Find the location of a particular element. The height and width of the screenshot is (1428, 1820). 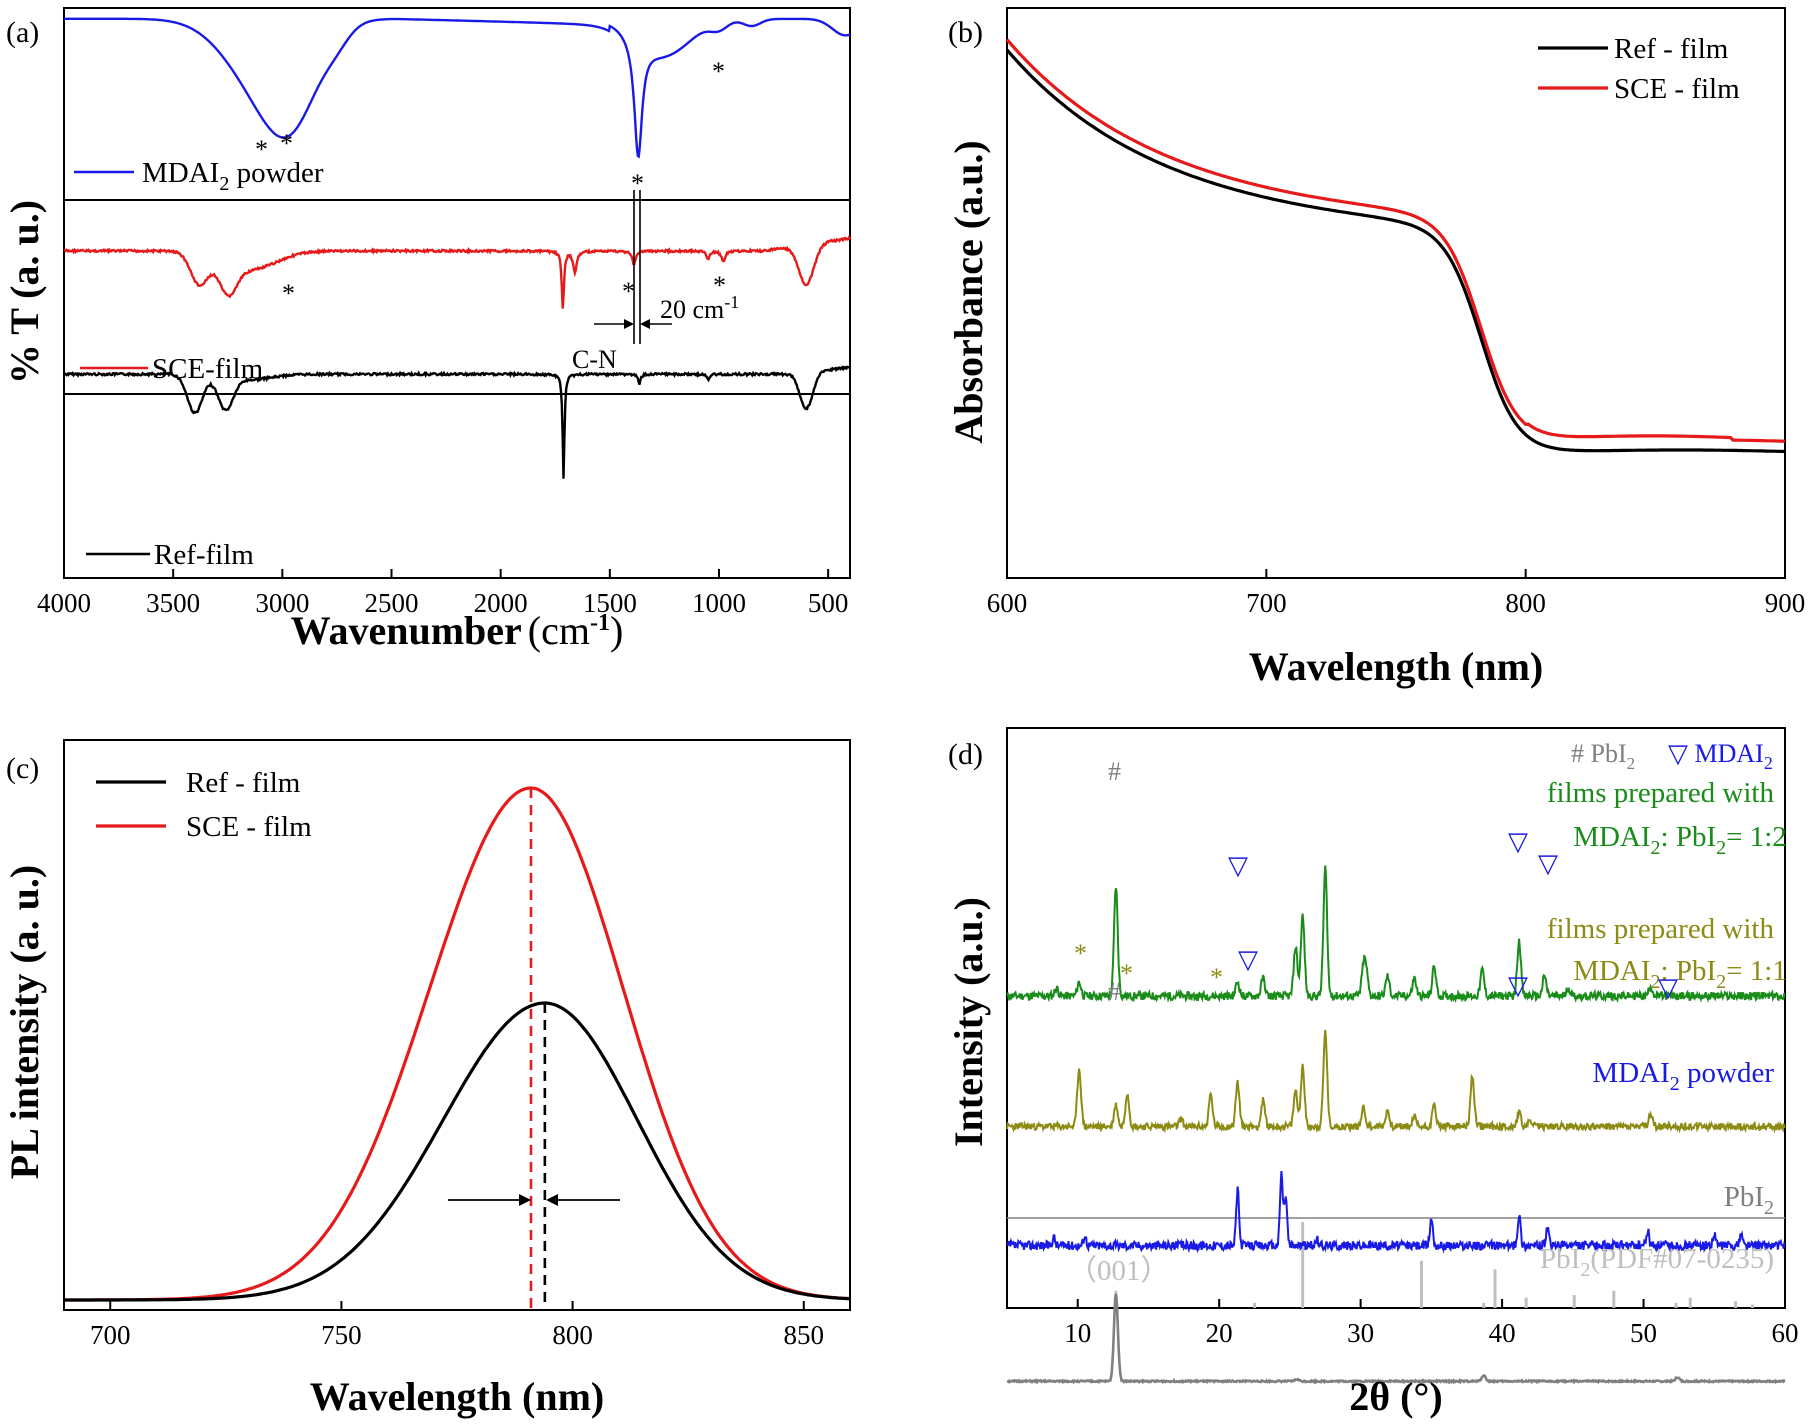

panel-a-xlabel: Wavenumber (cm-1) is located at coordinates (457, 630).